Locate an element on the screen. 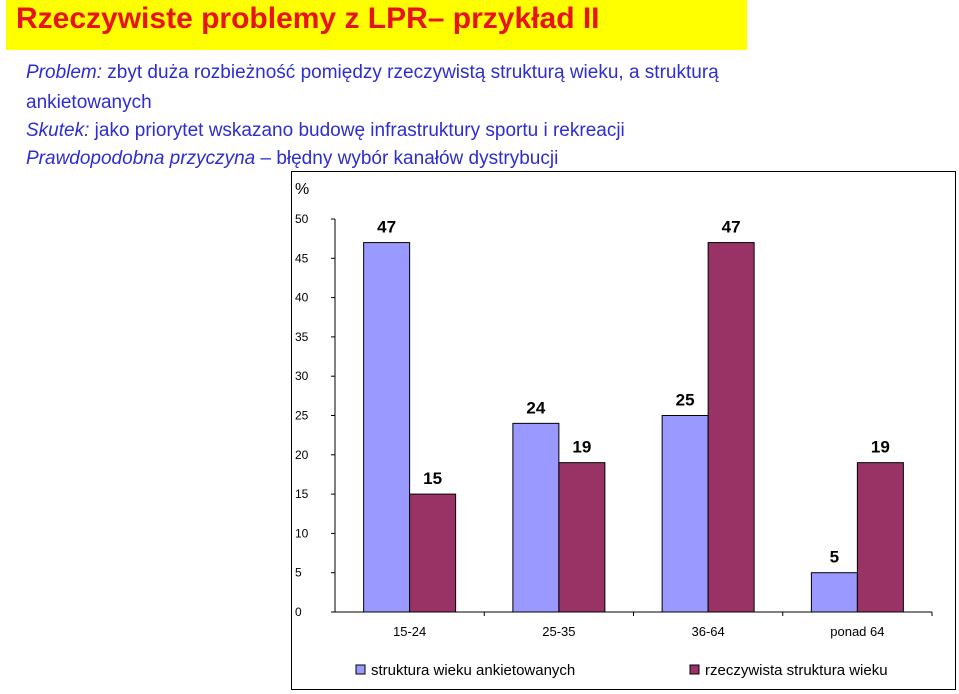 Image resolution: width=959 pixels, height=694 pixels. slide-title: Rzeczywiste problemy z LPR– przykład II is located at coordinates (308, 18).